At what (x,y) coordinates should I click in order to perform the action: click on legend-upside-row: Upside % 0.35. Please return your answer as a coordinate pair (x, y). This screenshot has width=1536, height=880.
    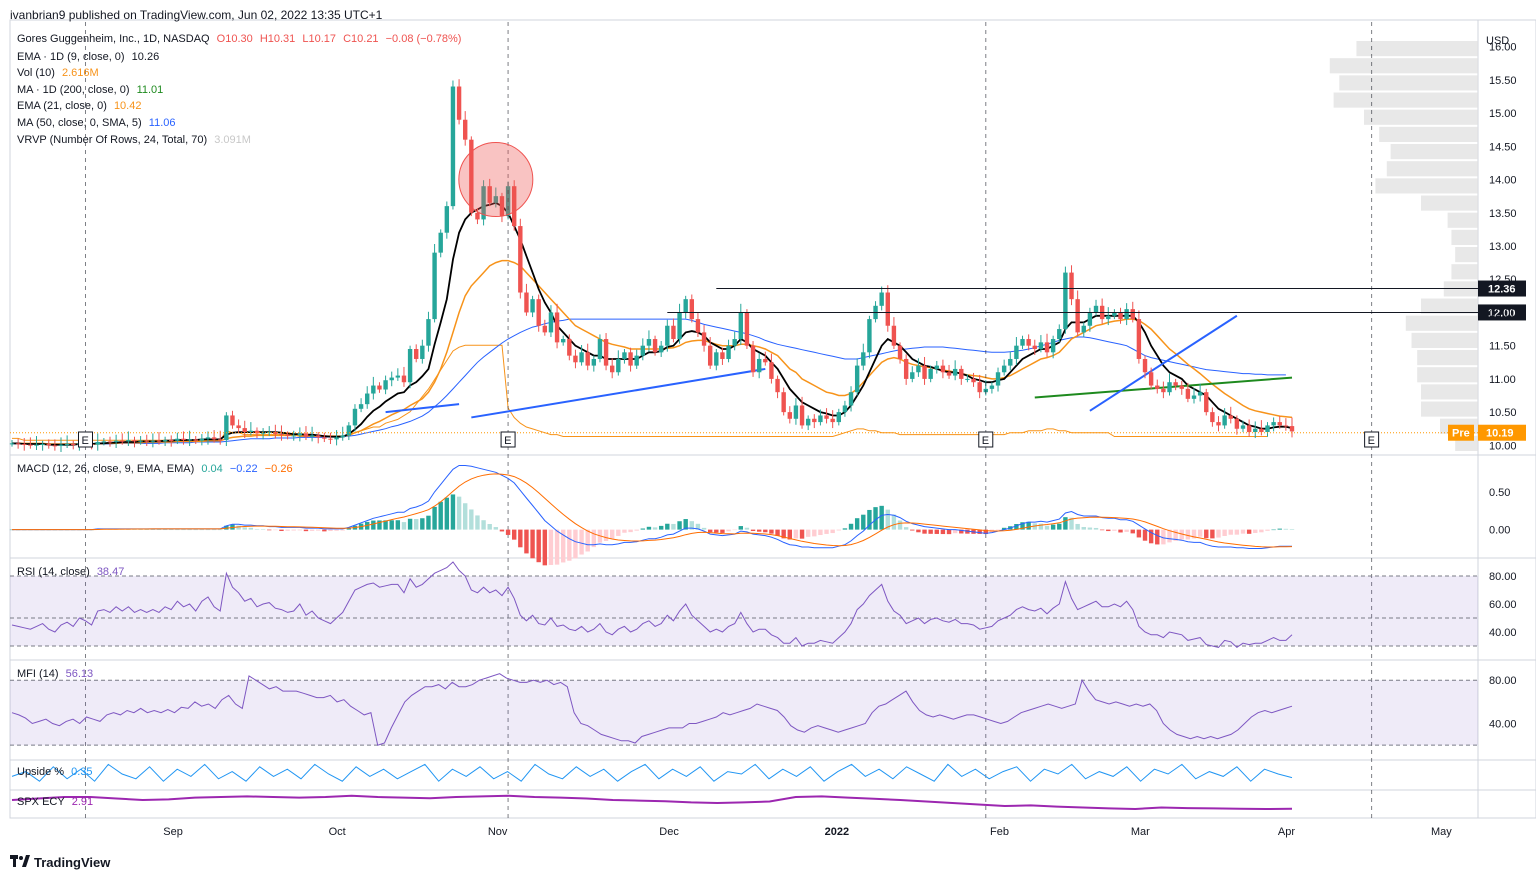
    Looking at the image, I should click on (57, 772).